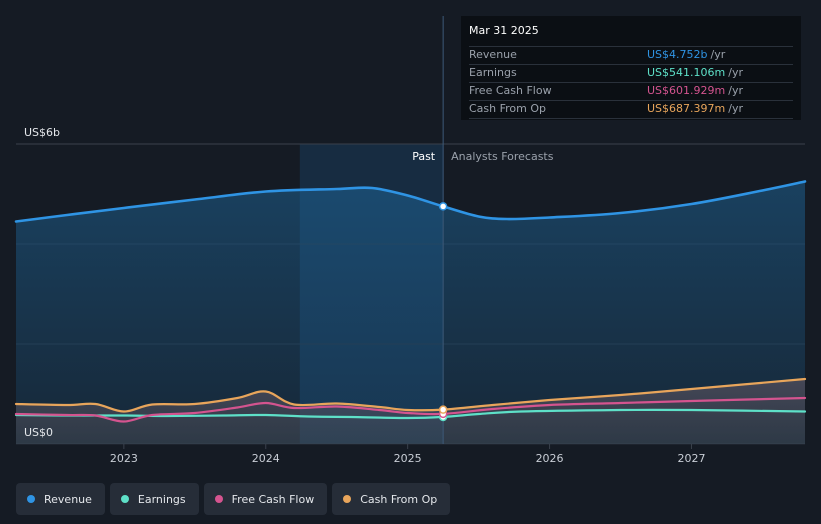 The height and width of the screenshot is (524, 821). I want to click on tooltip-row-earnings: Earnings US$541.106m /yr, so click(631, 73).